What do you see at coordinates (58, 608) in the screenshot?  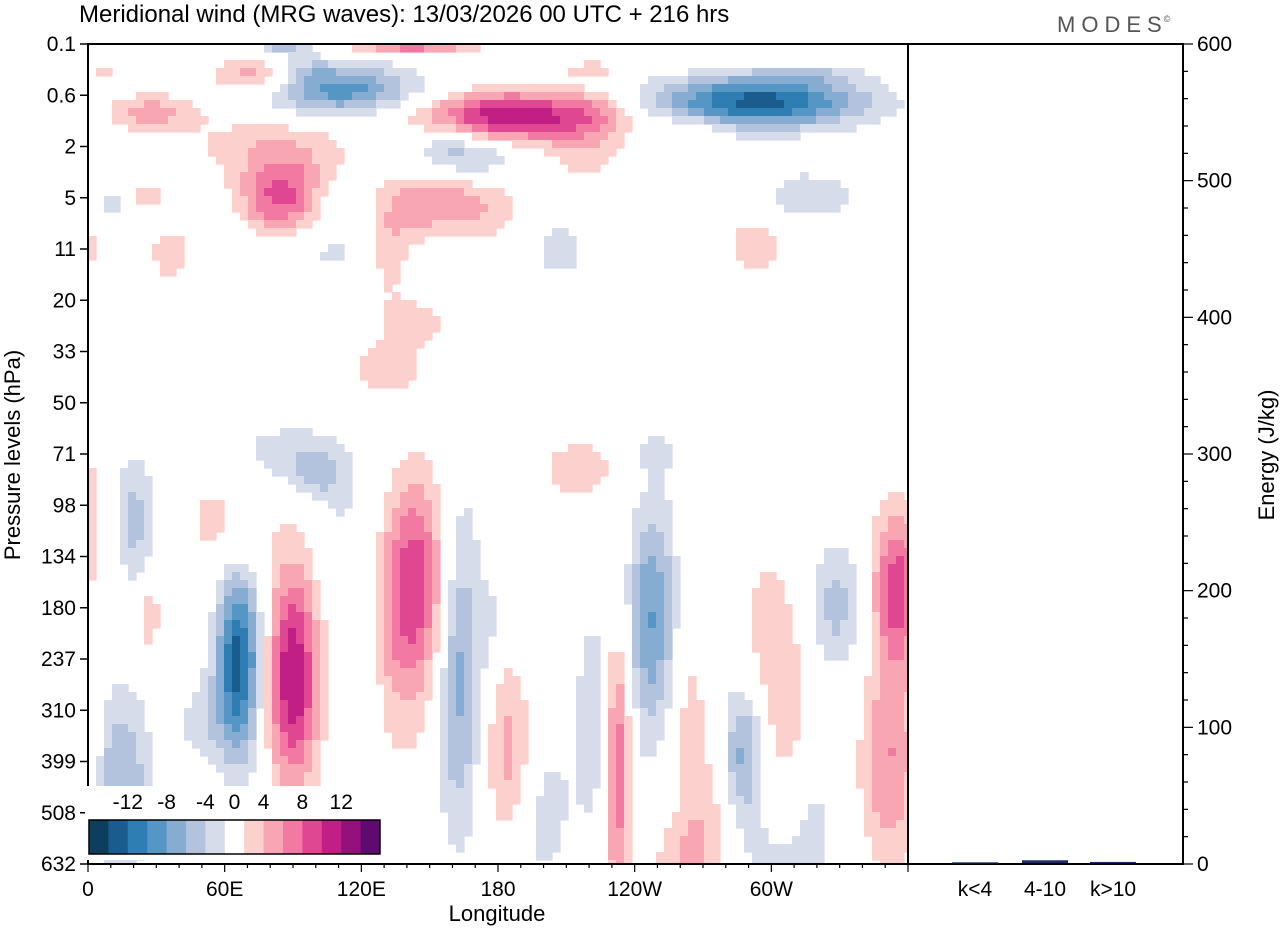 I see `y-tick-label: 180` at bounding box center [58, 608].